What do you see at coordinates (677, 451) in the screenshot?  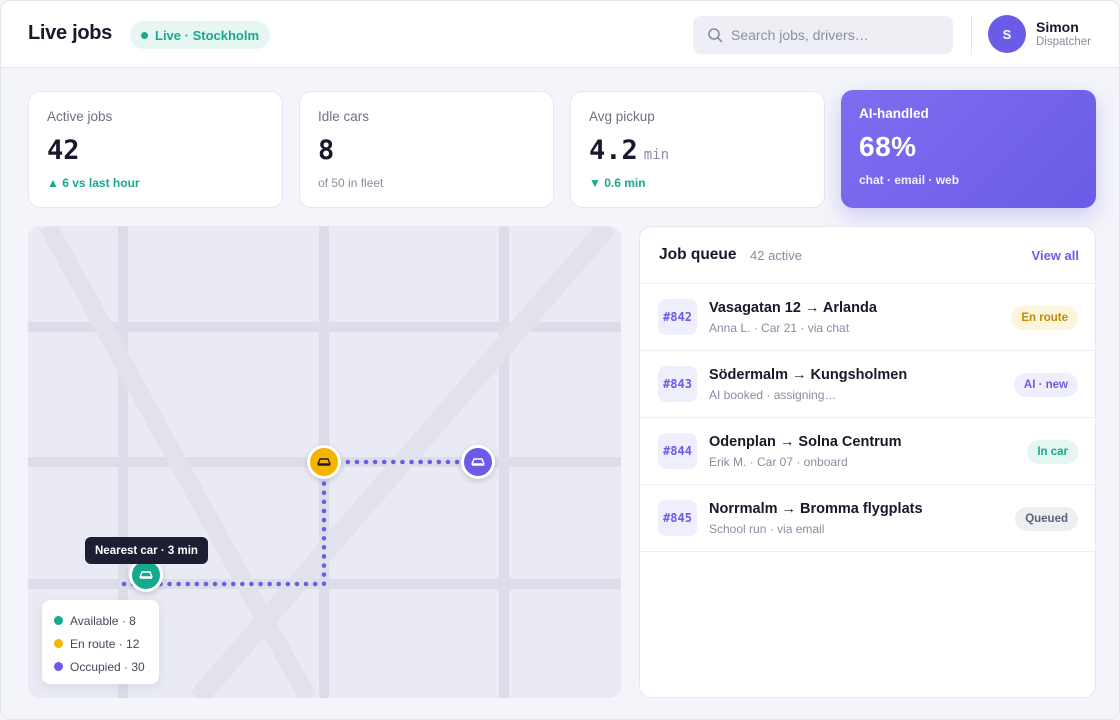 I see `job-id: #844` at bounding box center [677, 451].